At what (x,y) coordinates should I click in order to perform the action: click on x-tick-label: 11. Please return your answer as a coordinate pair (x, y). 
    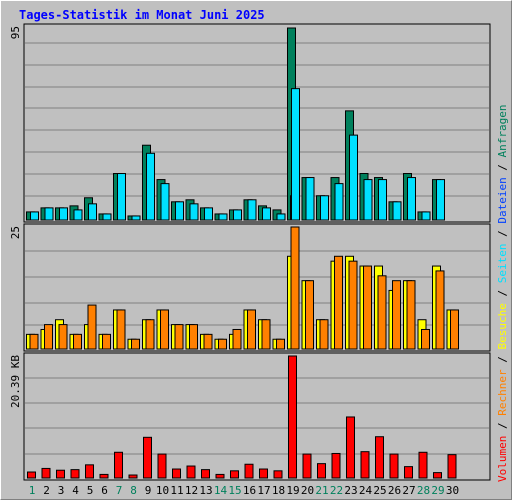
    Looking at the image, I should click on (176, 490).